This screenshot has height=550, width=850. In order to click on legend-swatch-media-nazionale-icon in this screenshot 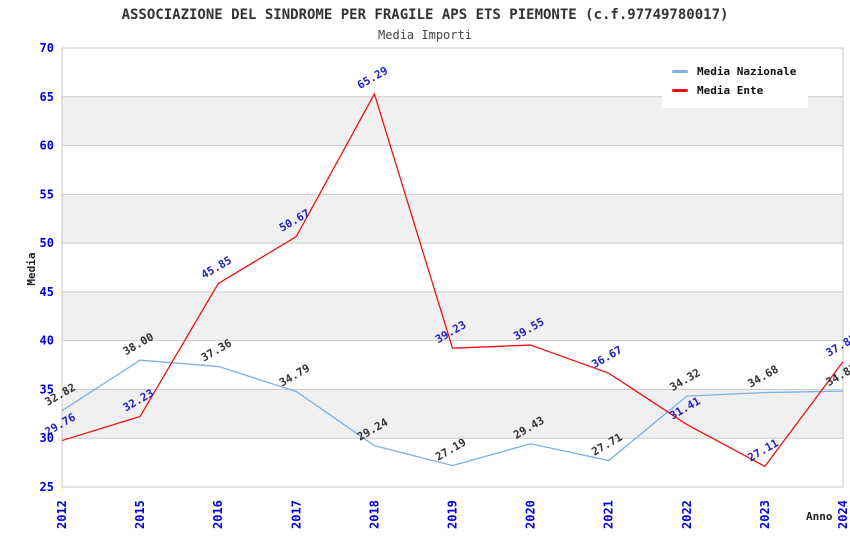, I will do `click(680, 71)`.